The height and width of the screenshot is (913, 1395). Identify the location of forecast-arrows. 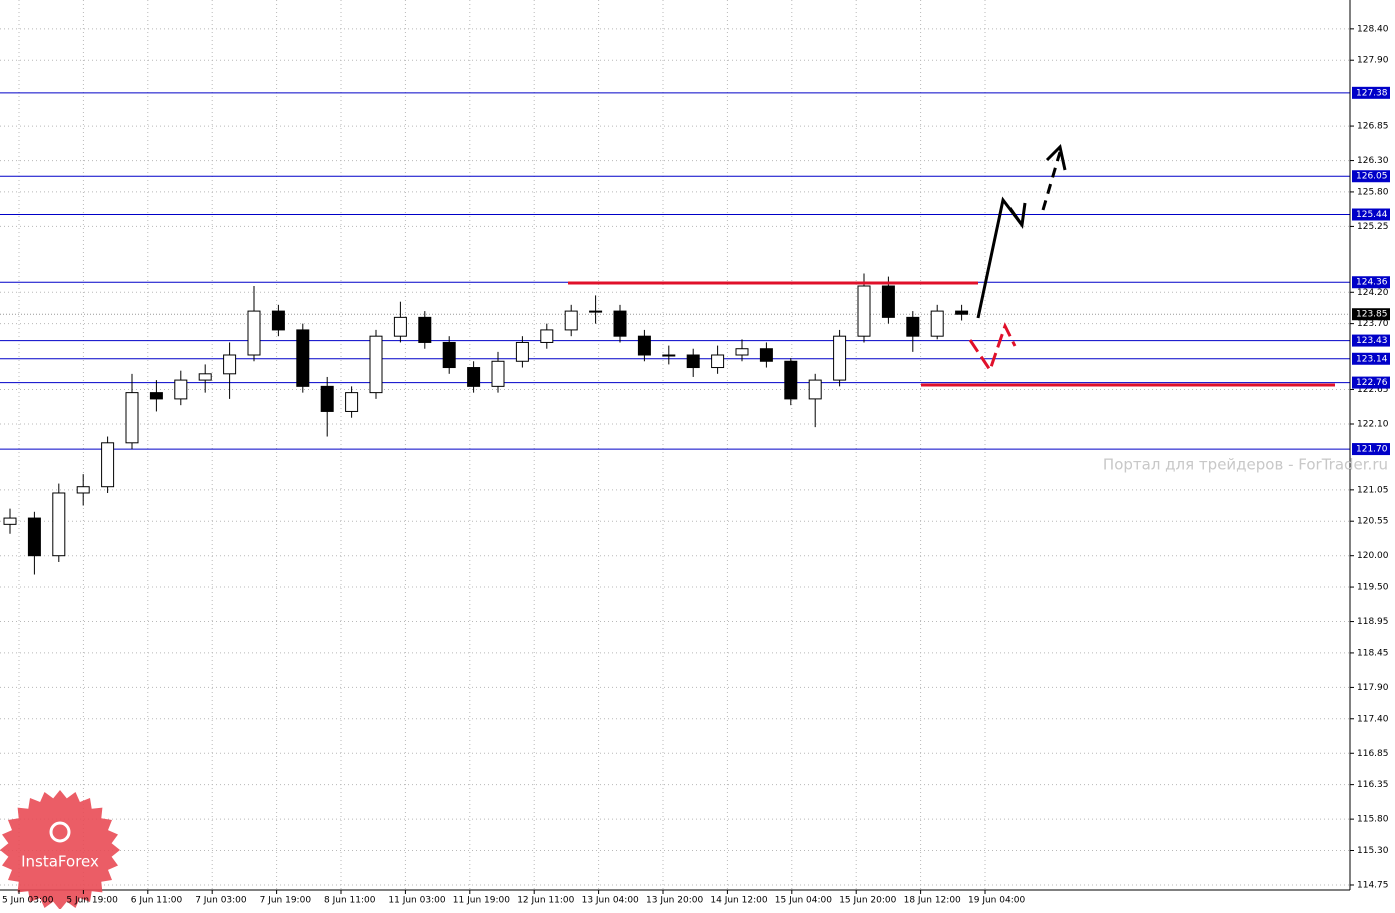
(951, 265).